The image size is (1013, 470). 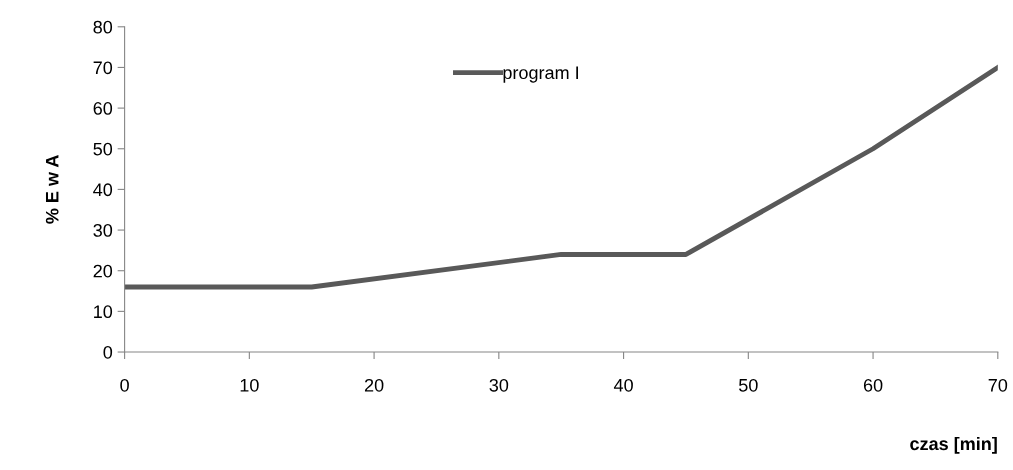 I want to click on x-tick-label: 10, so click(x=249, y=385).